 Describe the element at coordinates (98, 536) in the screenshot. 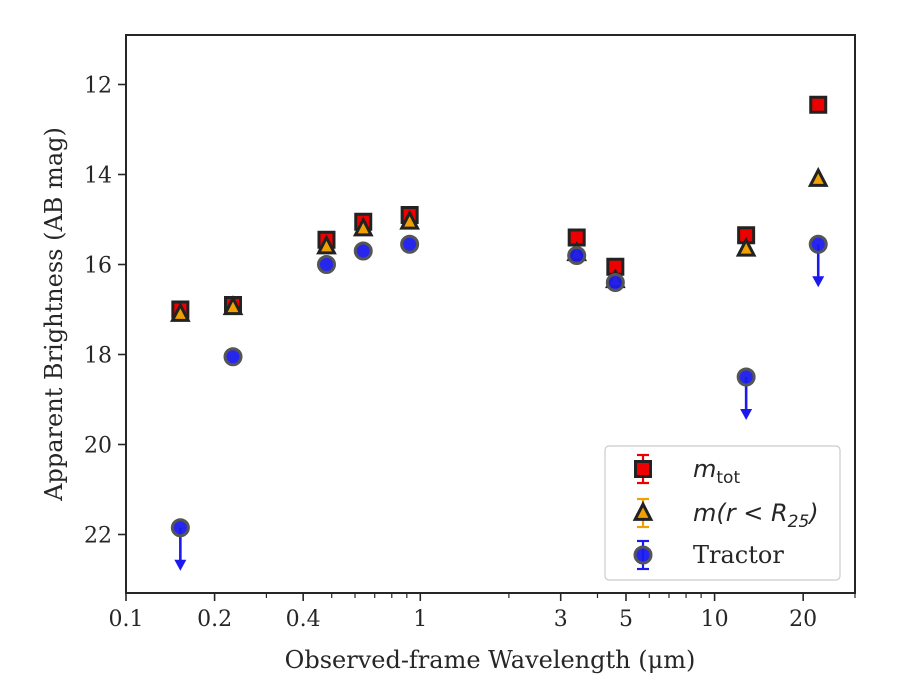

I see `y-tick-label: 22` at that location.